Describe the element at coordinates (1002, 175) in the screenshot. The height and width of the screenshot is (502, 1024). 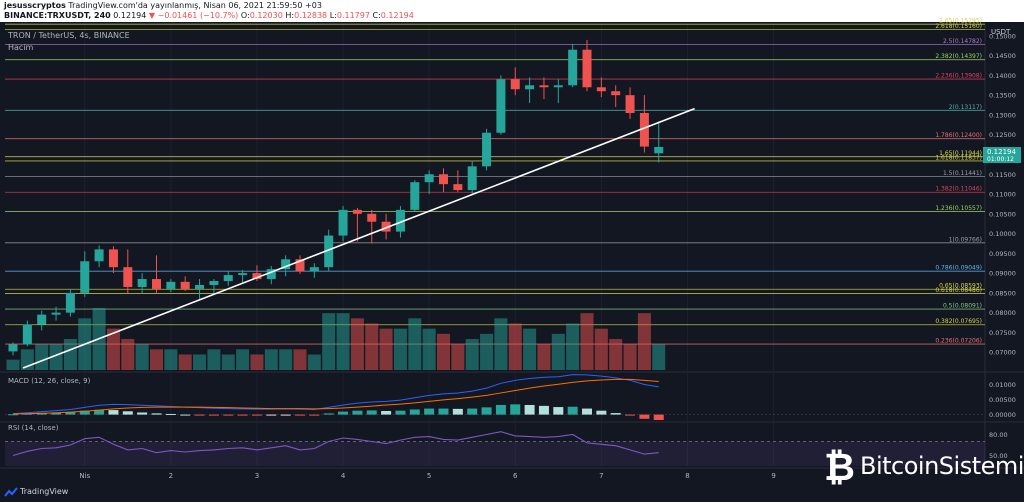
I see `y-tick-label: 0.11500` at that location.